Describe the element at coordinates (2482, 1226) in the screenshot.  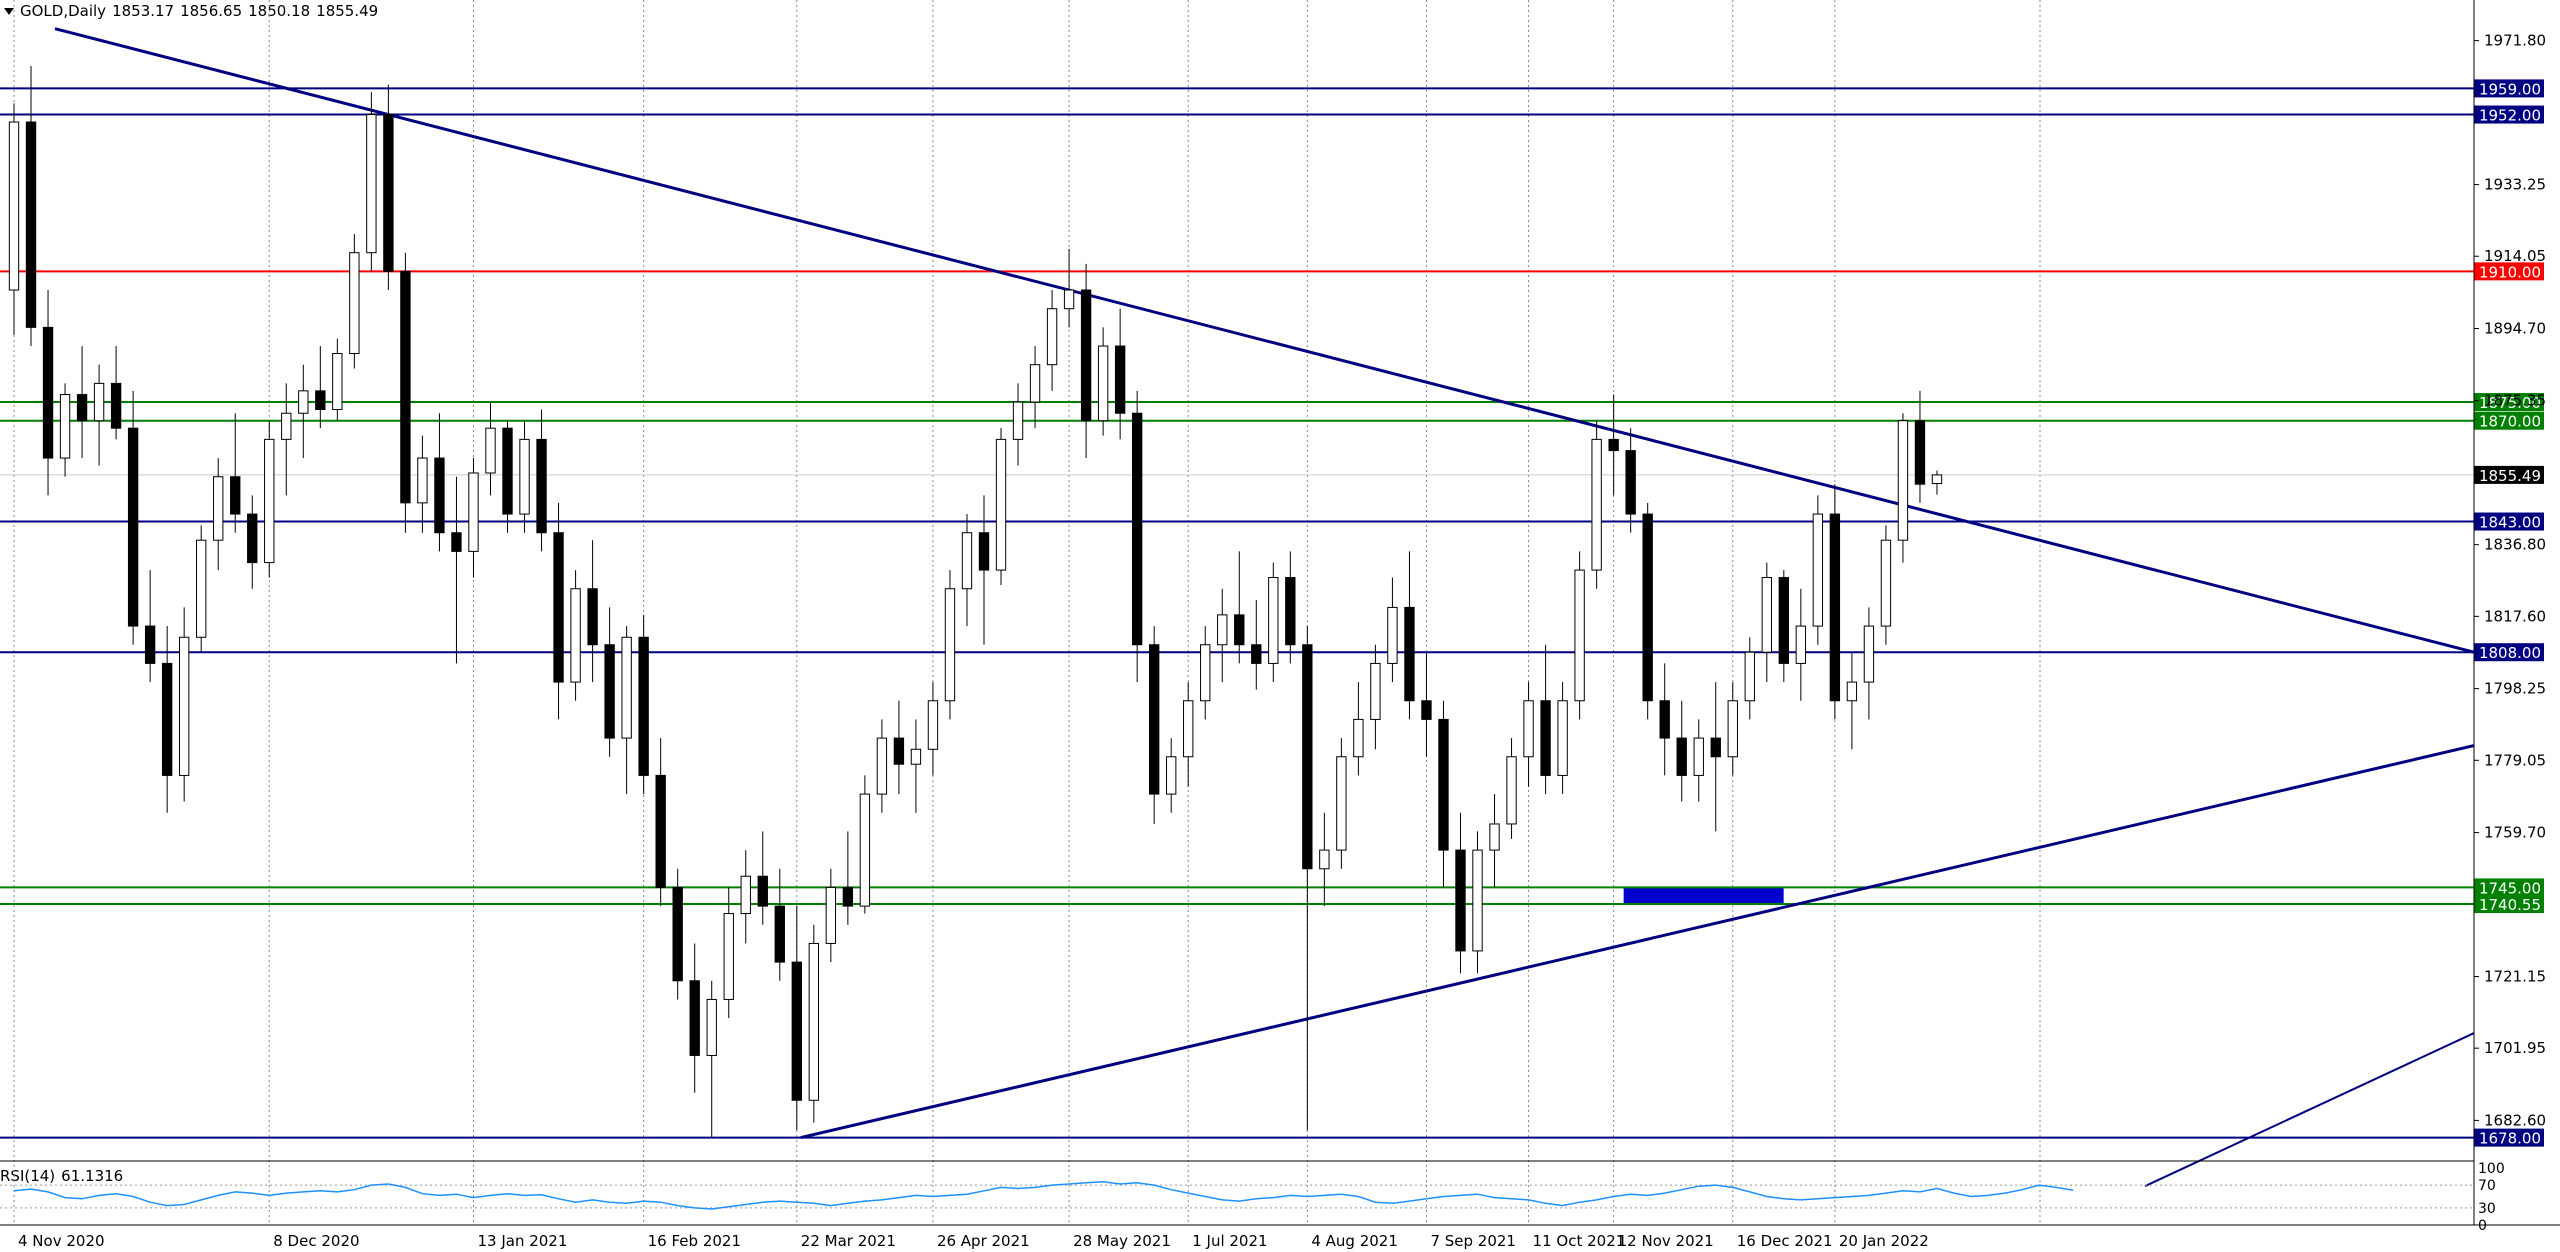
I see `rsi-level-label: 0` at that location.